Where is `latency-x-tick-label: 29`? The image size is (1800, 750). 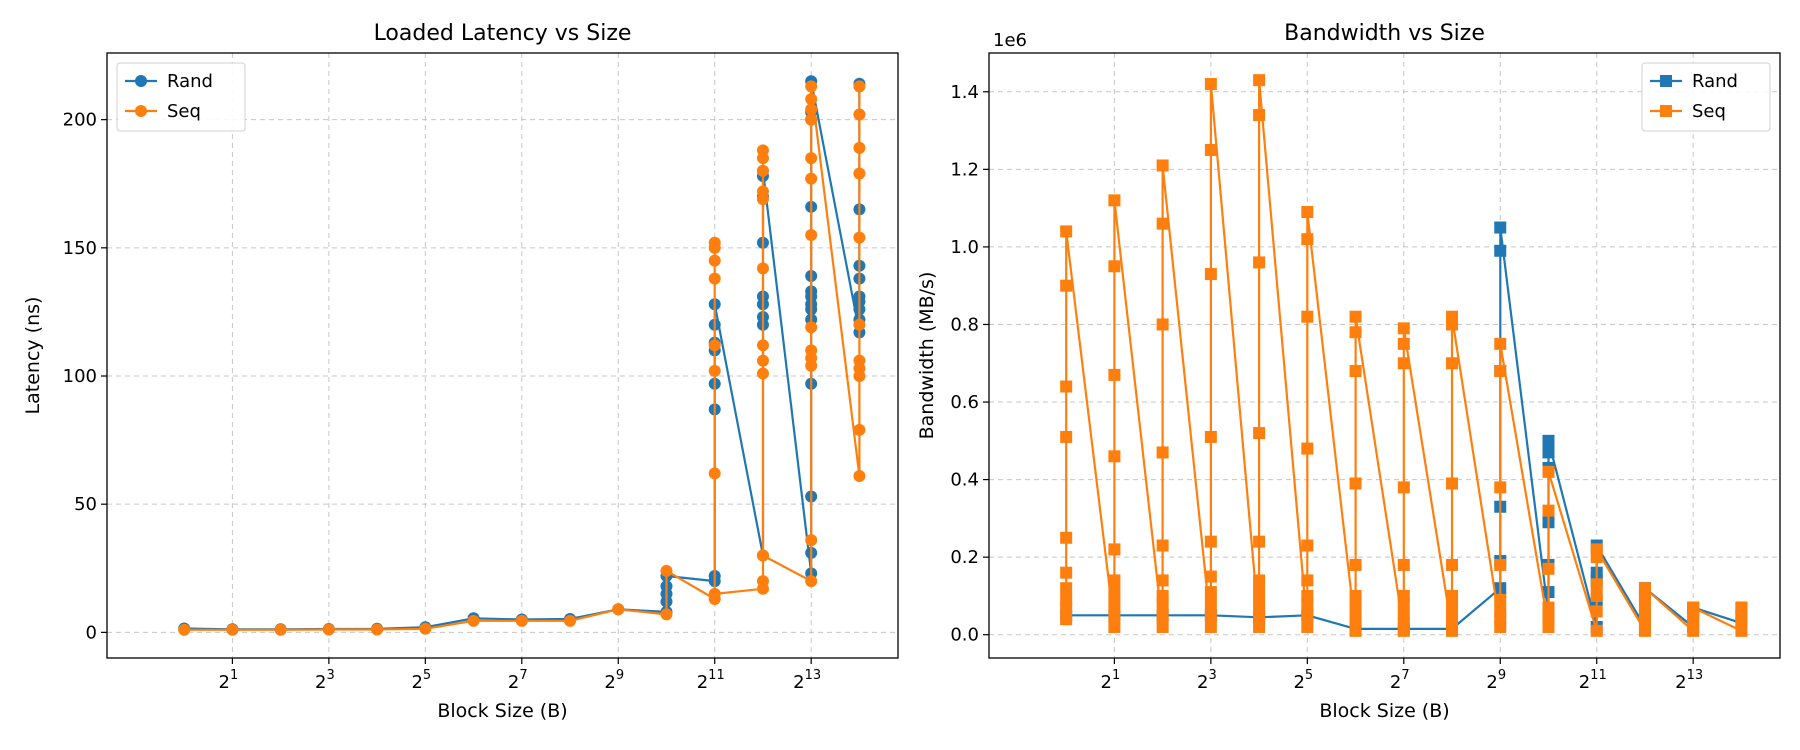 latency-x-tick-label: 29 is located at coordinates (614, 680).